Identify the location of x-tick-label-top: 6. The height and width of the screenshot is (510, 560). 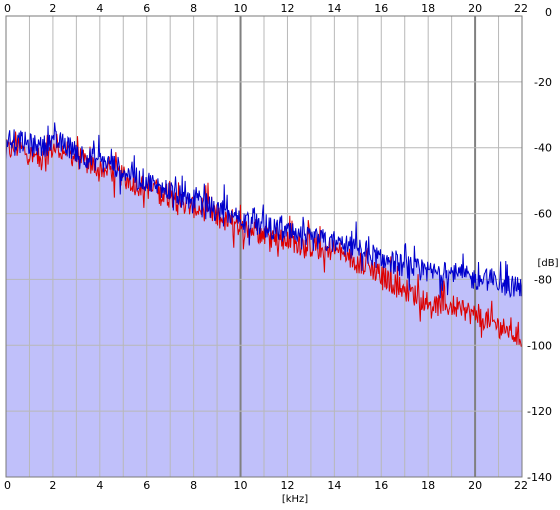
(146, 8).